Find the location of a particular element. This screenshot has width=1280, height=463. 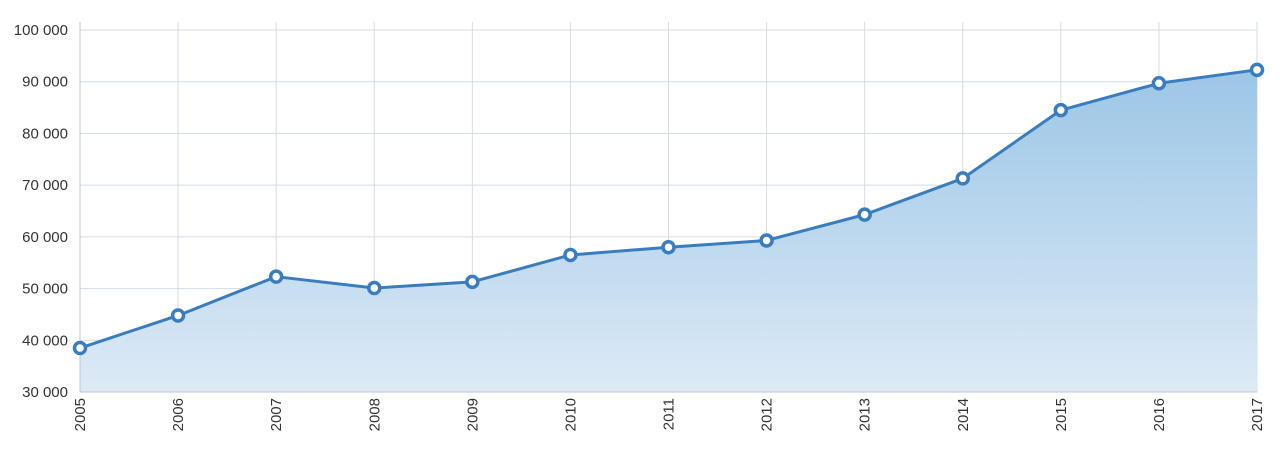

x-tick-label: 2006 is located at coordinates (178, 414).